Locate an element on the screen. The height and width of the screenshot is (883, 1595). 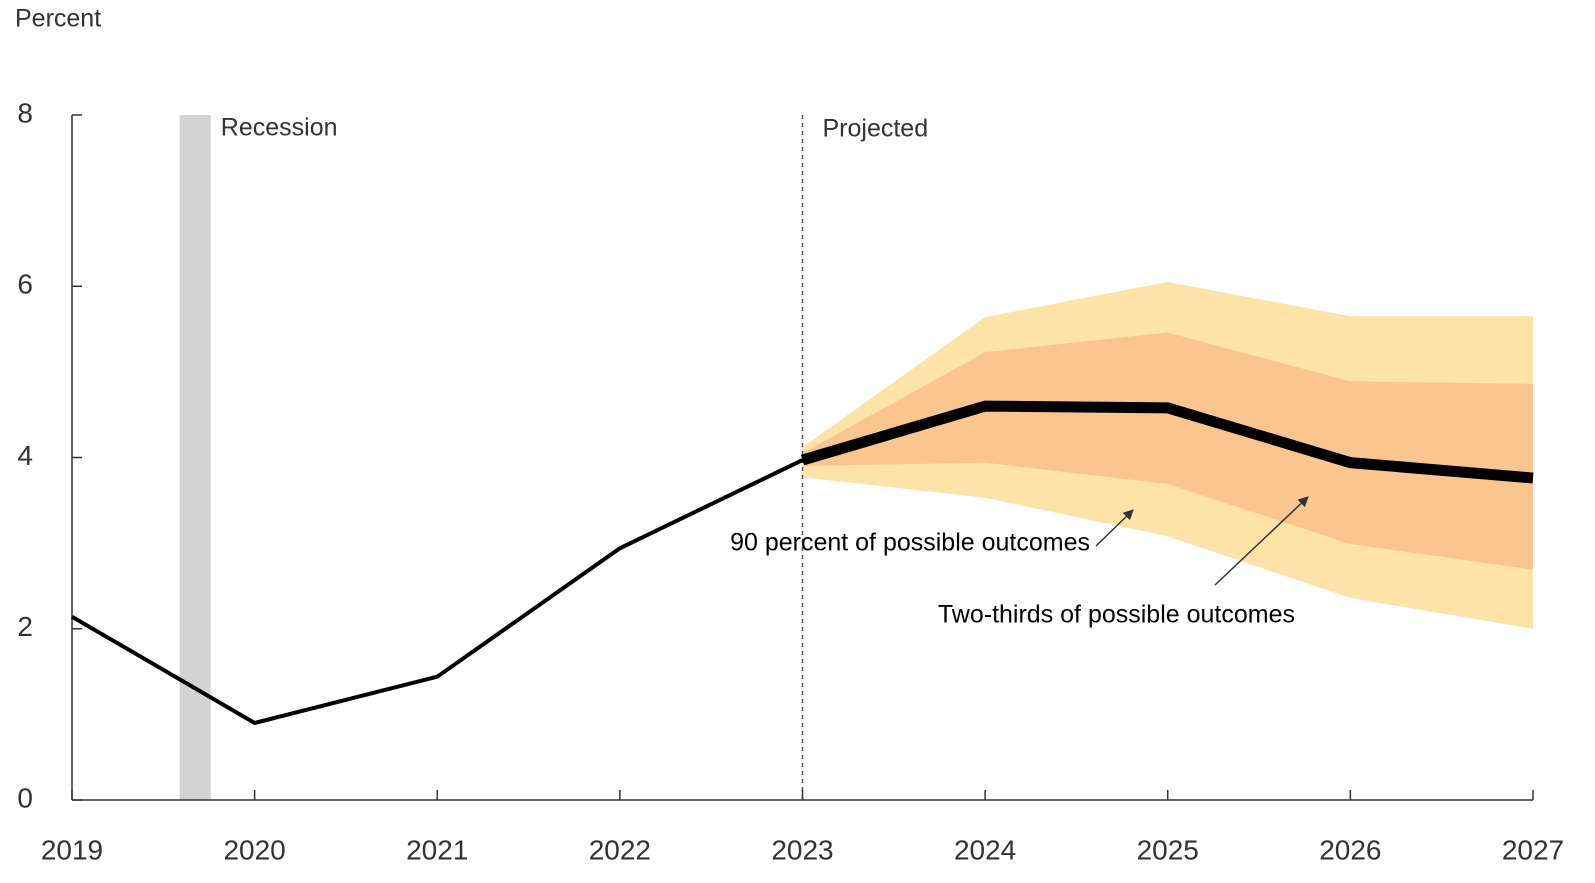
y-tick-label: 0 is located at coordinates (25, 797).